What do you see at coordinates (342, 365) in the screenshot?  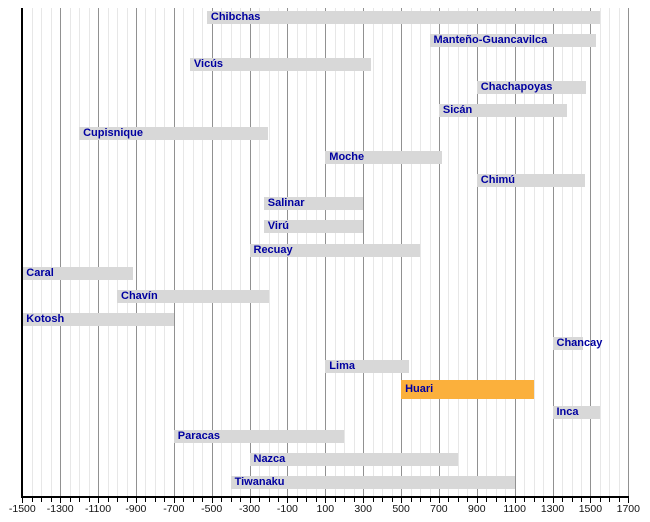 I see `timeline-bar-label: Lima` at bounding box center [342, 365].